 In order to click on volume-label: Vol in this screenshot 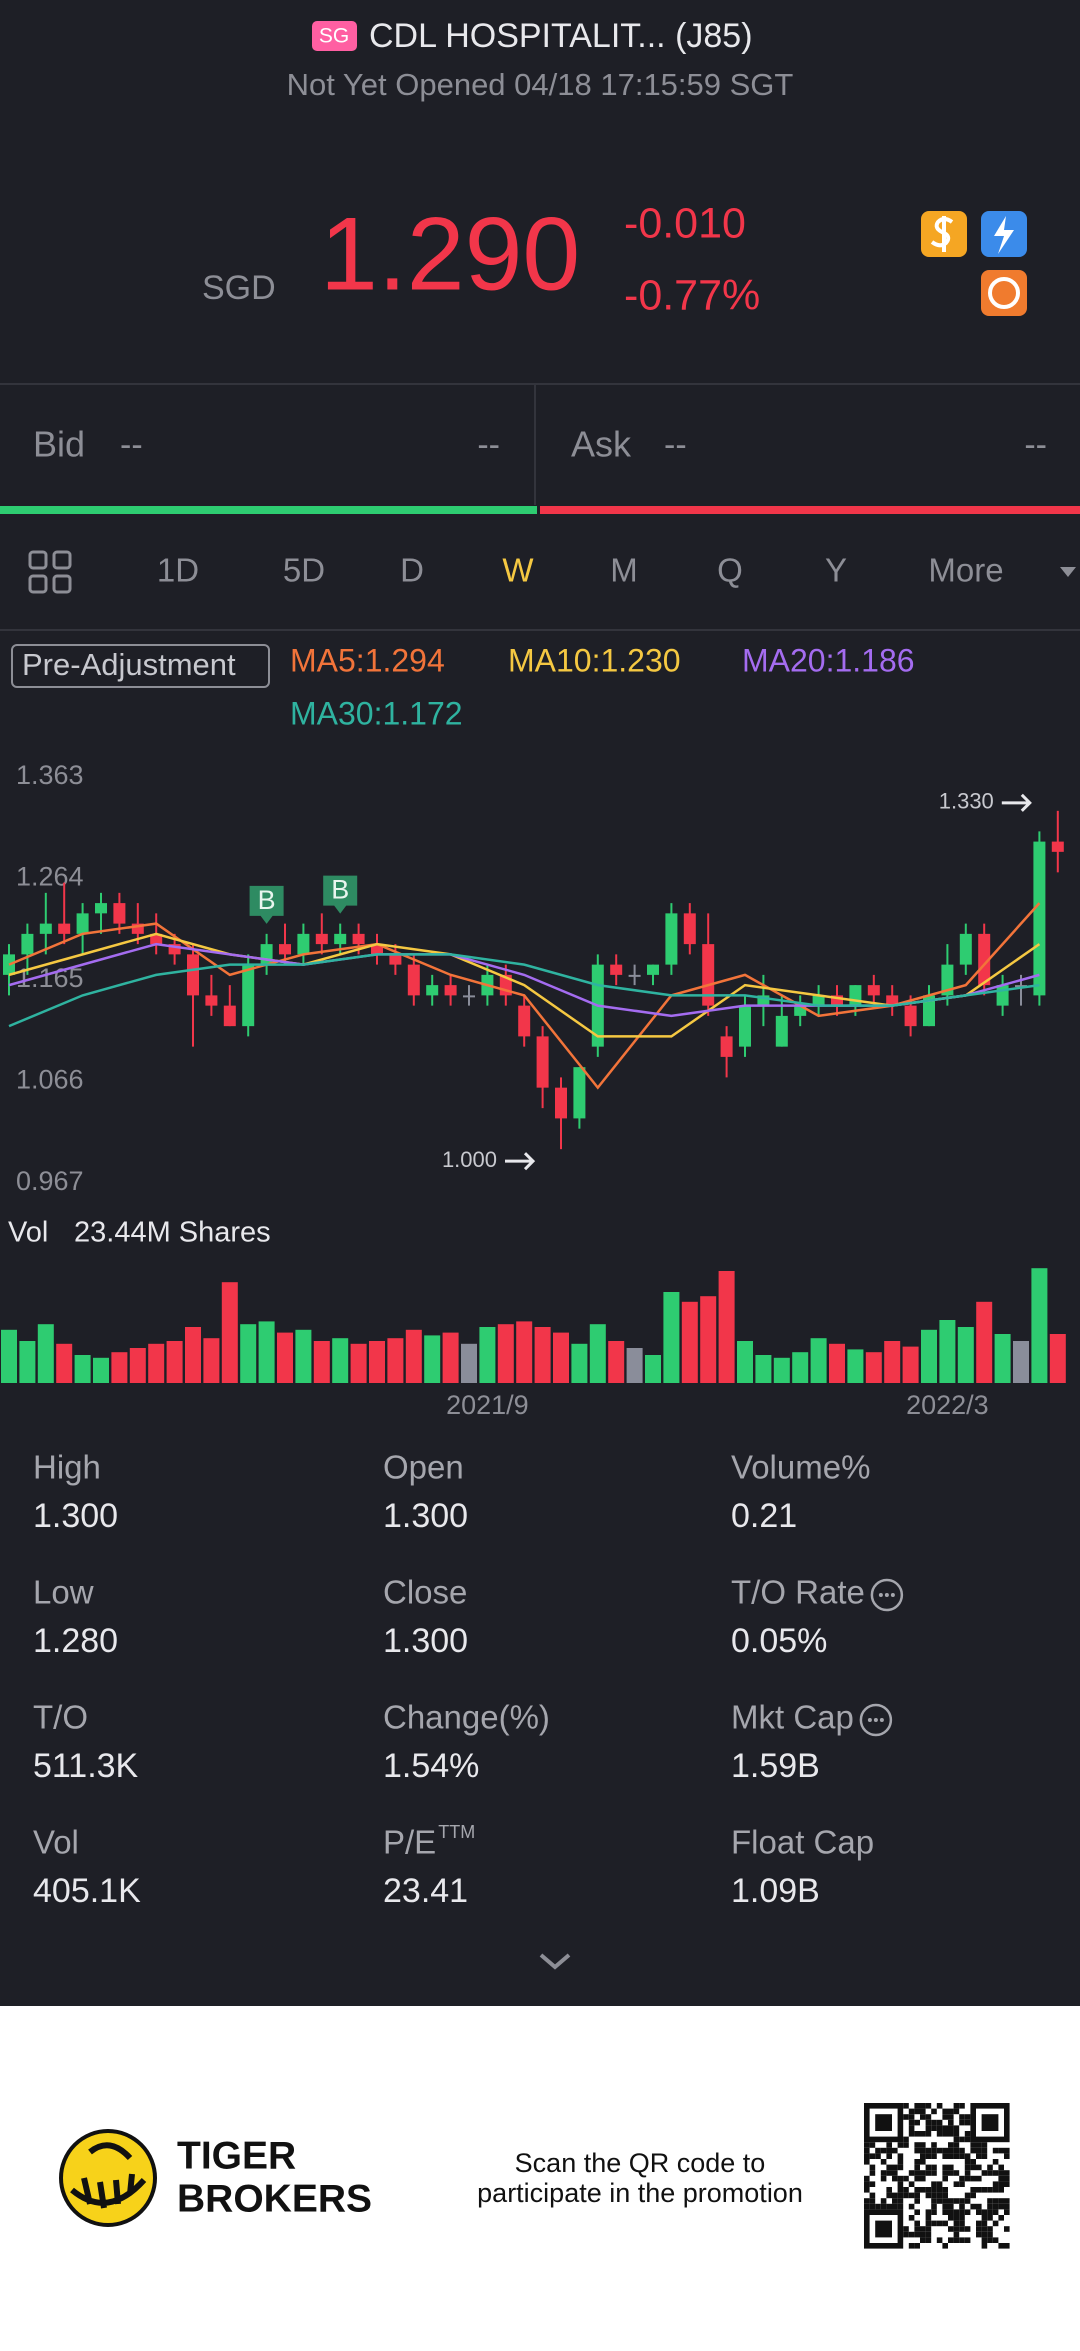, I will do `click(28, 1233)`.